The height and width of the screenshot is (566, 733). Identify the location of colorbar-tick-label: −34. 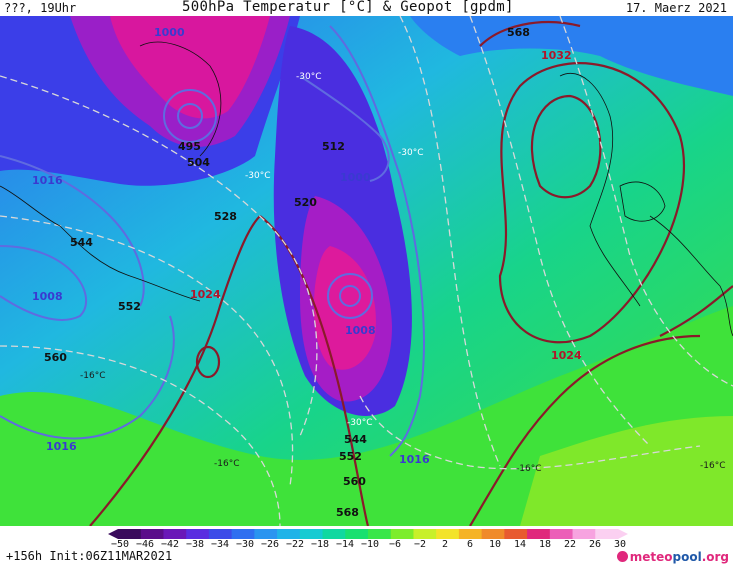
(220, 544).